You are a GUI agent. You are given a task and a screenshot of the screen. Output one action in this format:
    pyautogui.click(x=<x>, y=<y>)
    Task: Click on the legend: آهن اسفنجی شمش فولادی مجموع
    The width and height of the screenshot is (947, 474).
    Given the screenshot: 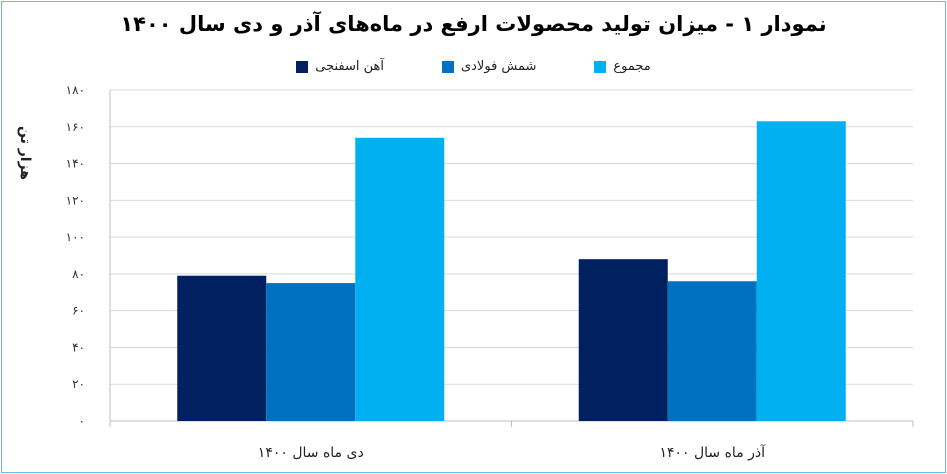 What is the action you would take?
    pyautogui.click(x=473, y=66)
    